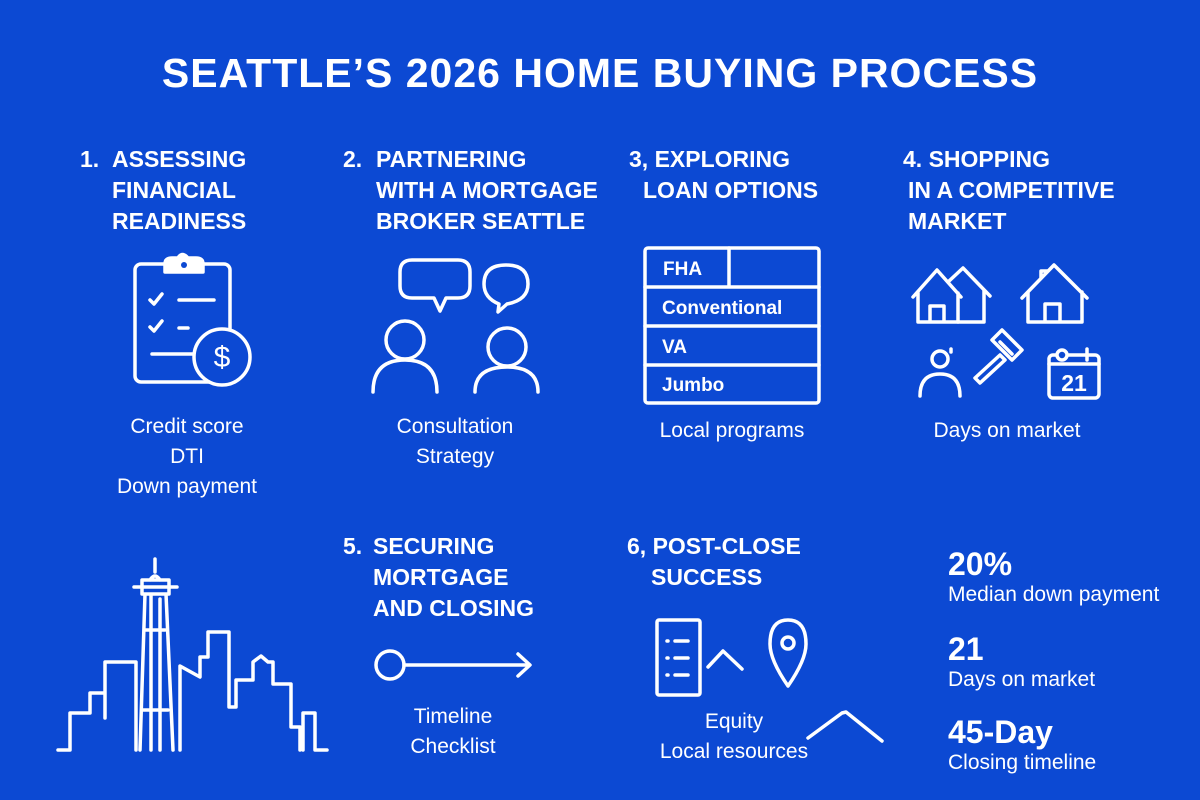  I want to click on step-number: 5., so click(353, 546).